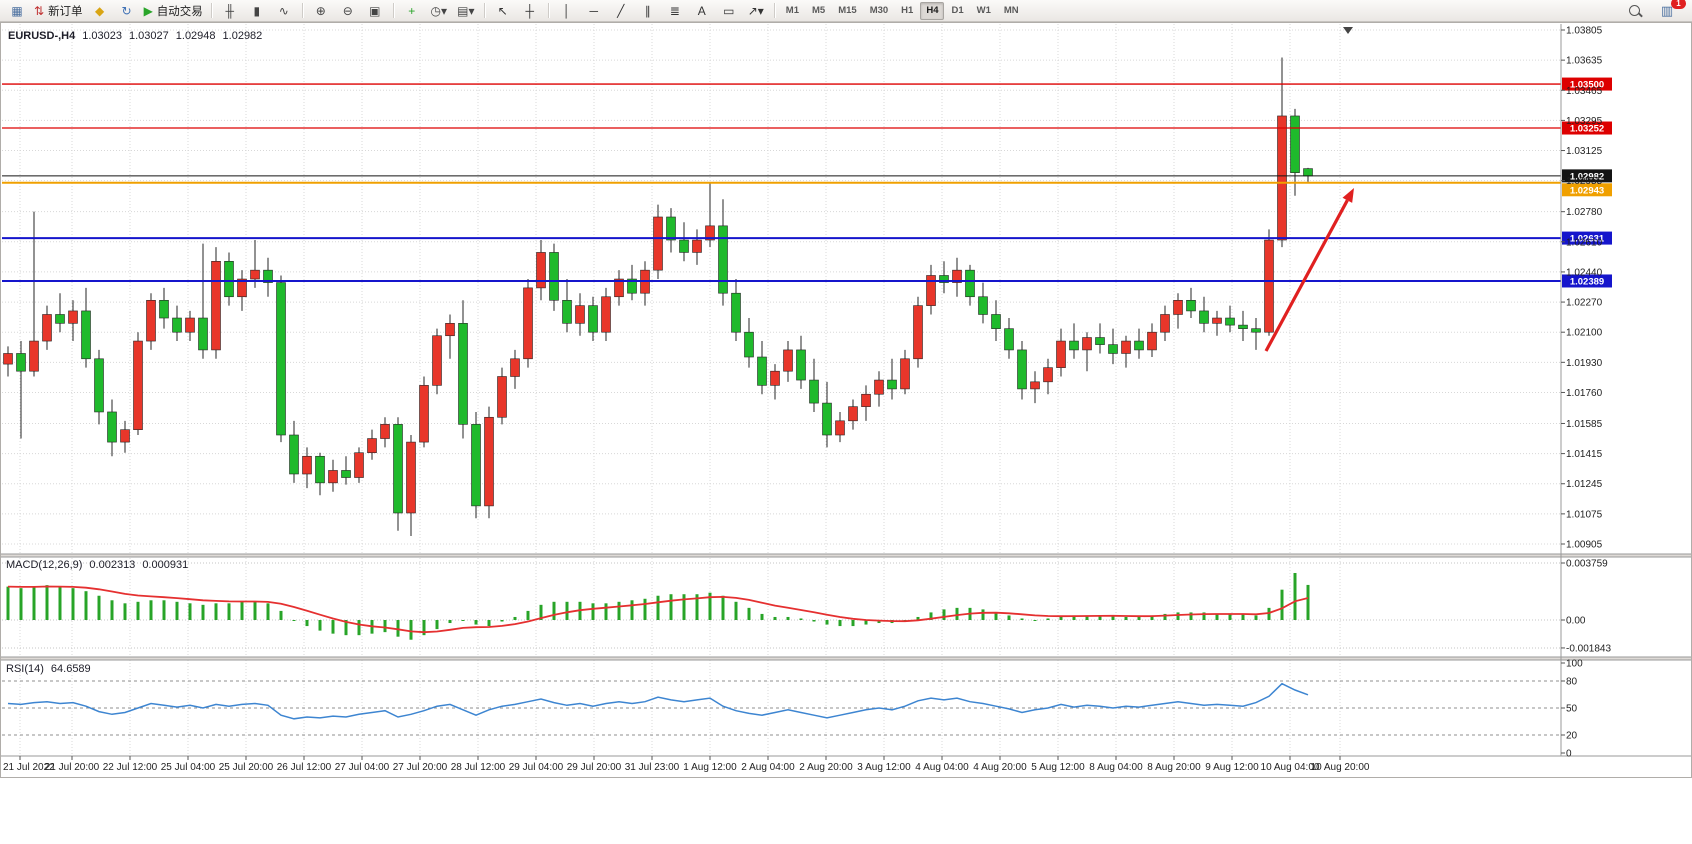 The width and height of the screenshot is (1692, 844). Describe the element at coordinates (439, 11) in the screenshot. I see `periods-icon: ◷▾` at that location.